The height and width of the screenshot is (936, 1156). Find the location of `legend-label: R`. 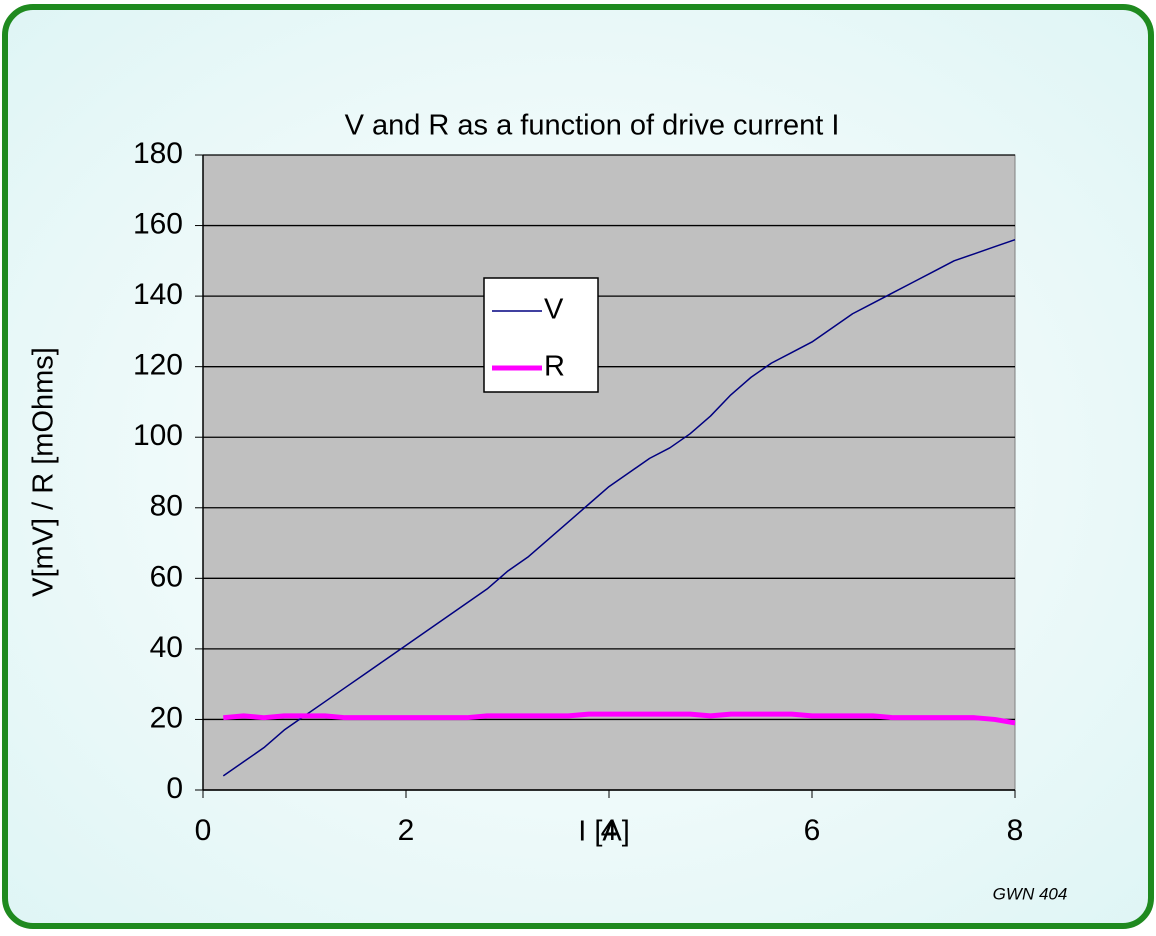

legend-label: R is located at coordinates (554, 367).